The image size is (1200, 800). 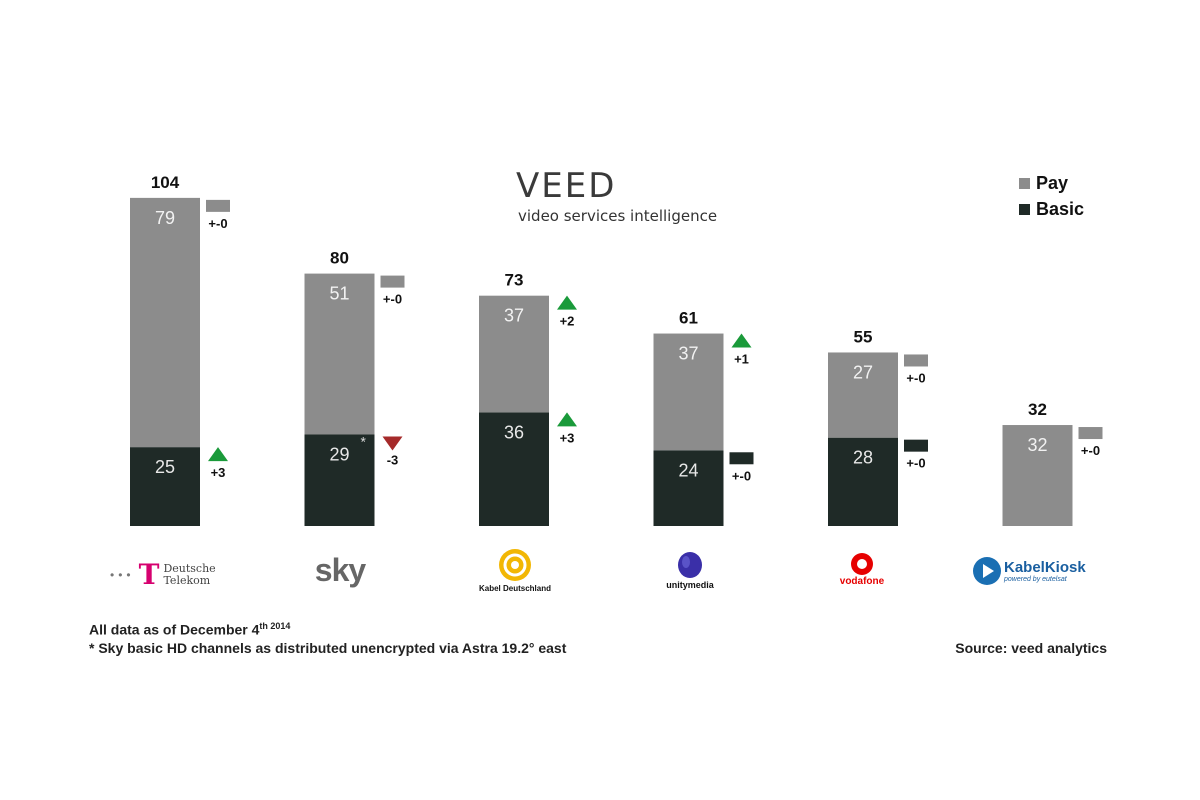 What do you see at coordinates (862, 564) in the screenshot?
I see `vodafone-icon` at bounding box center [862, 564].